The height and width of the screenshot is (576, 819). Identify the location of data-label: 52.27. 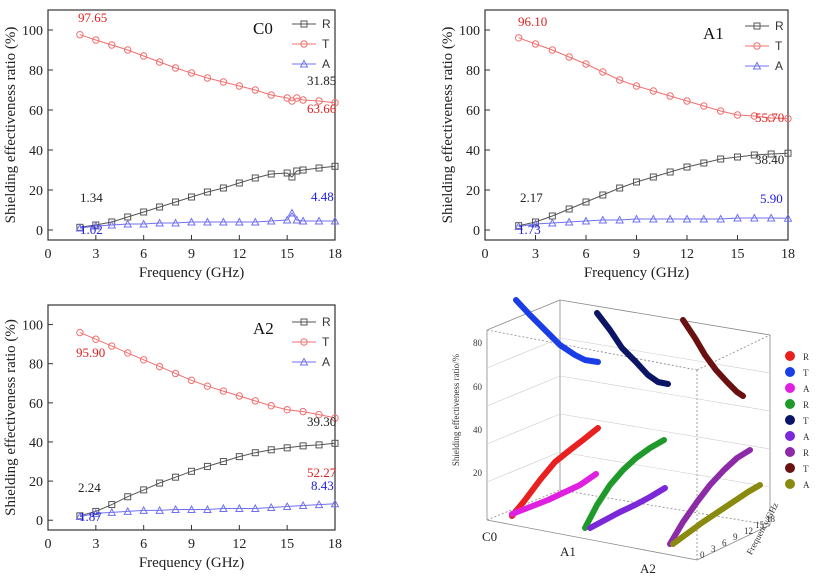
(322, 472).